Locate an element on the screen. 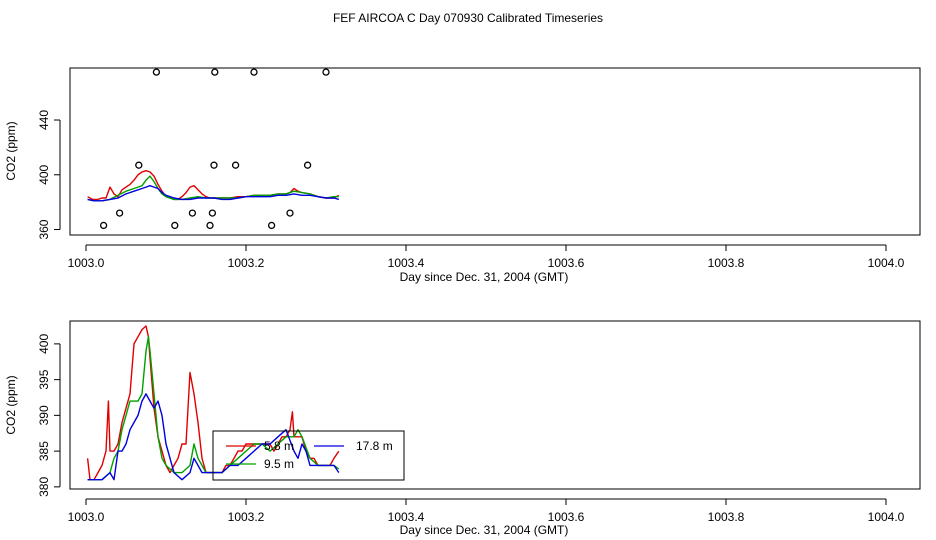 The height and width of the screenshot is (540, 936). top-x-axis: 1003.0 1003.2 1003.4 1003.6 1003.8 1004.0 is located at coordinates (486, 257).